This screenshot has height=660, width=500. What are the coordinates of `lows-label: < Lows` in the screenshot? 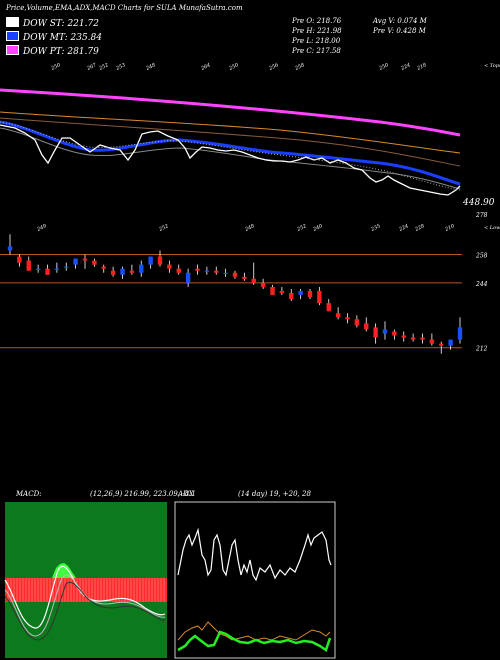 It's located at (492, 228).